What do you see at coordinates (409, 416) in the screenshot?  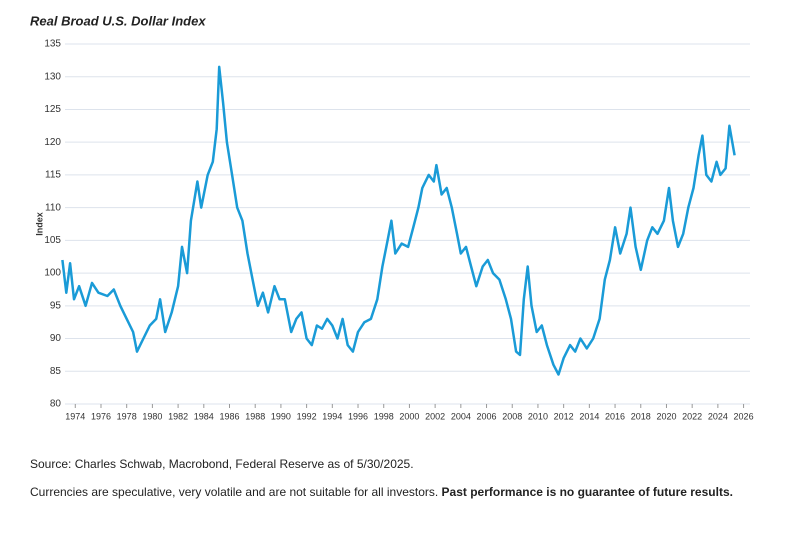 I see `x-tick-label: 2000` at bounding box center [409, 416].